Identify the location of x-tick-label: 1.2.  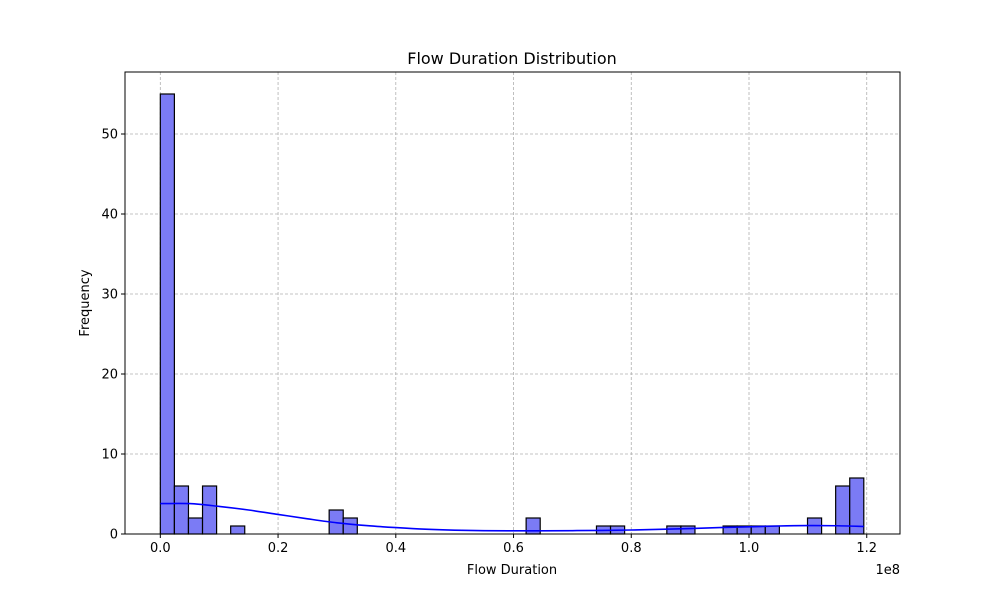
(866, 548).